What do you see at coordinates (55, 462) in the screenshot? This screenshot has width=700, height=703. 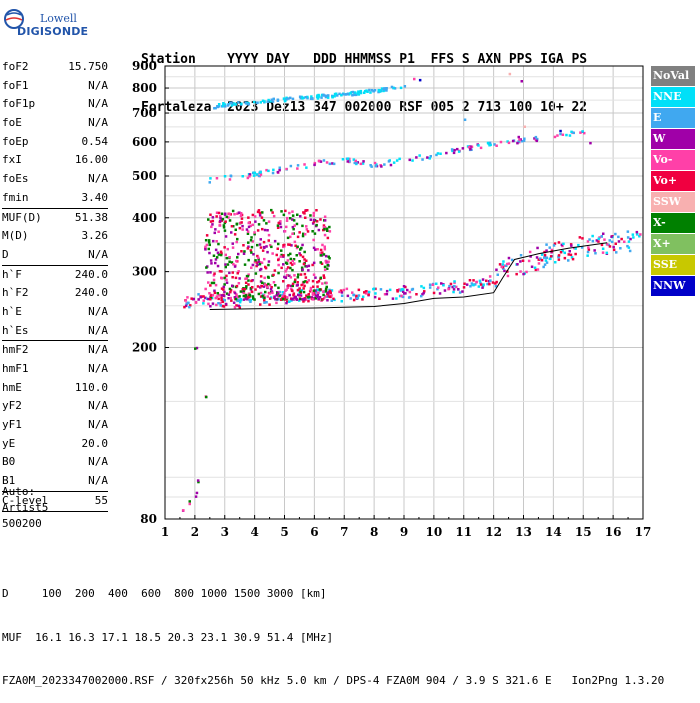 I see `param-row: B0 N/A` at bounding box center [55, 462].